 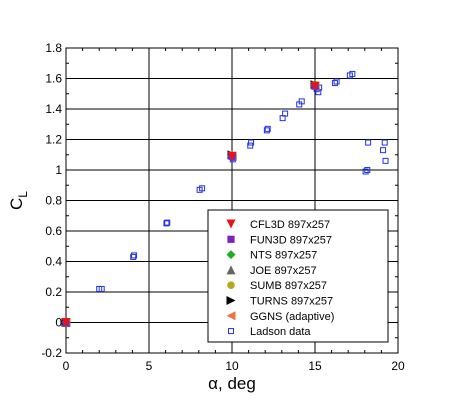 What do you see at coordinates (291, 240) in the screenshot?
I see `legend-label: FUN3D 897x257` at bounding box center [291, 240].